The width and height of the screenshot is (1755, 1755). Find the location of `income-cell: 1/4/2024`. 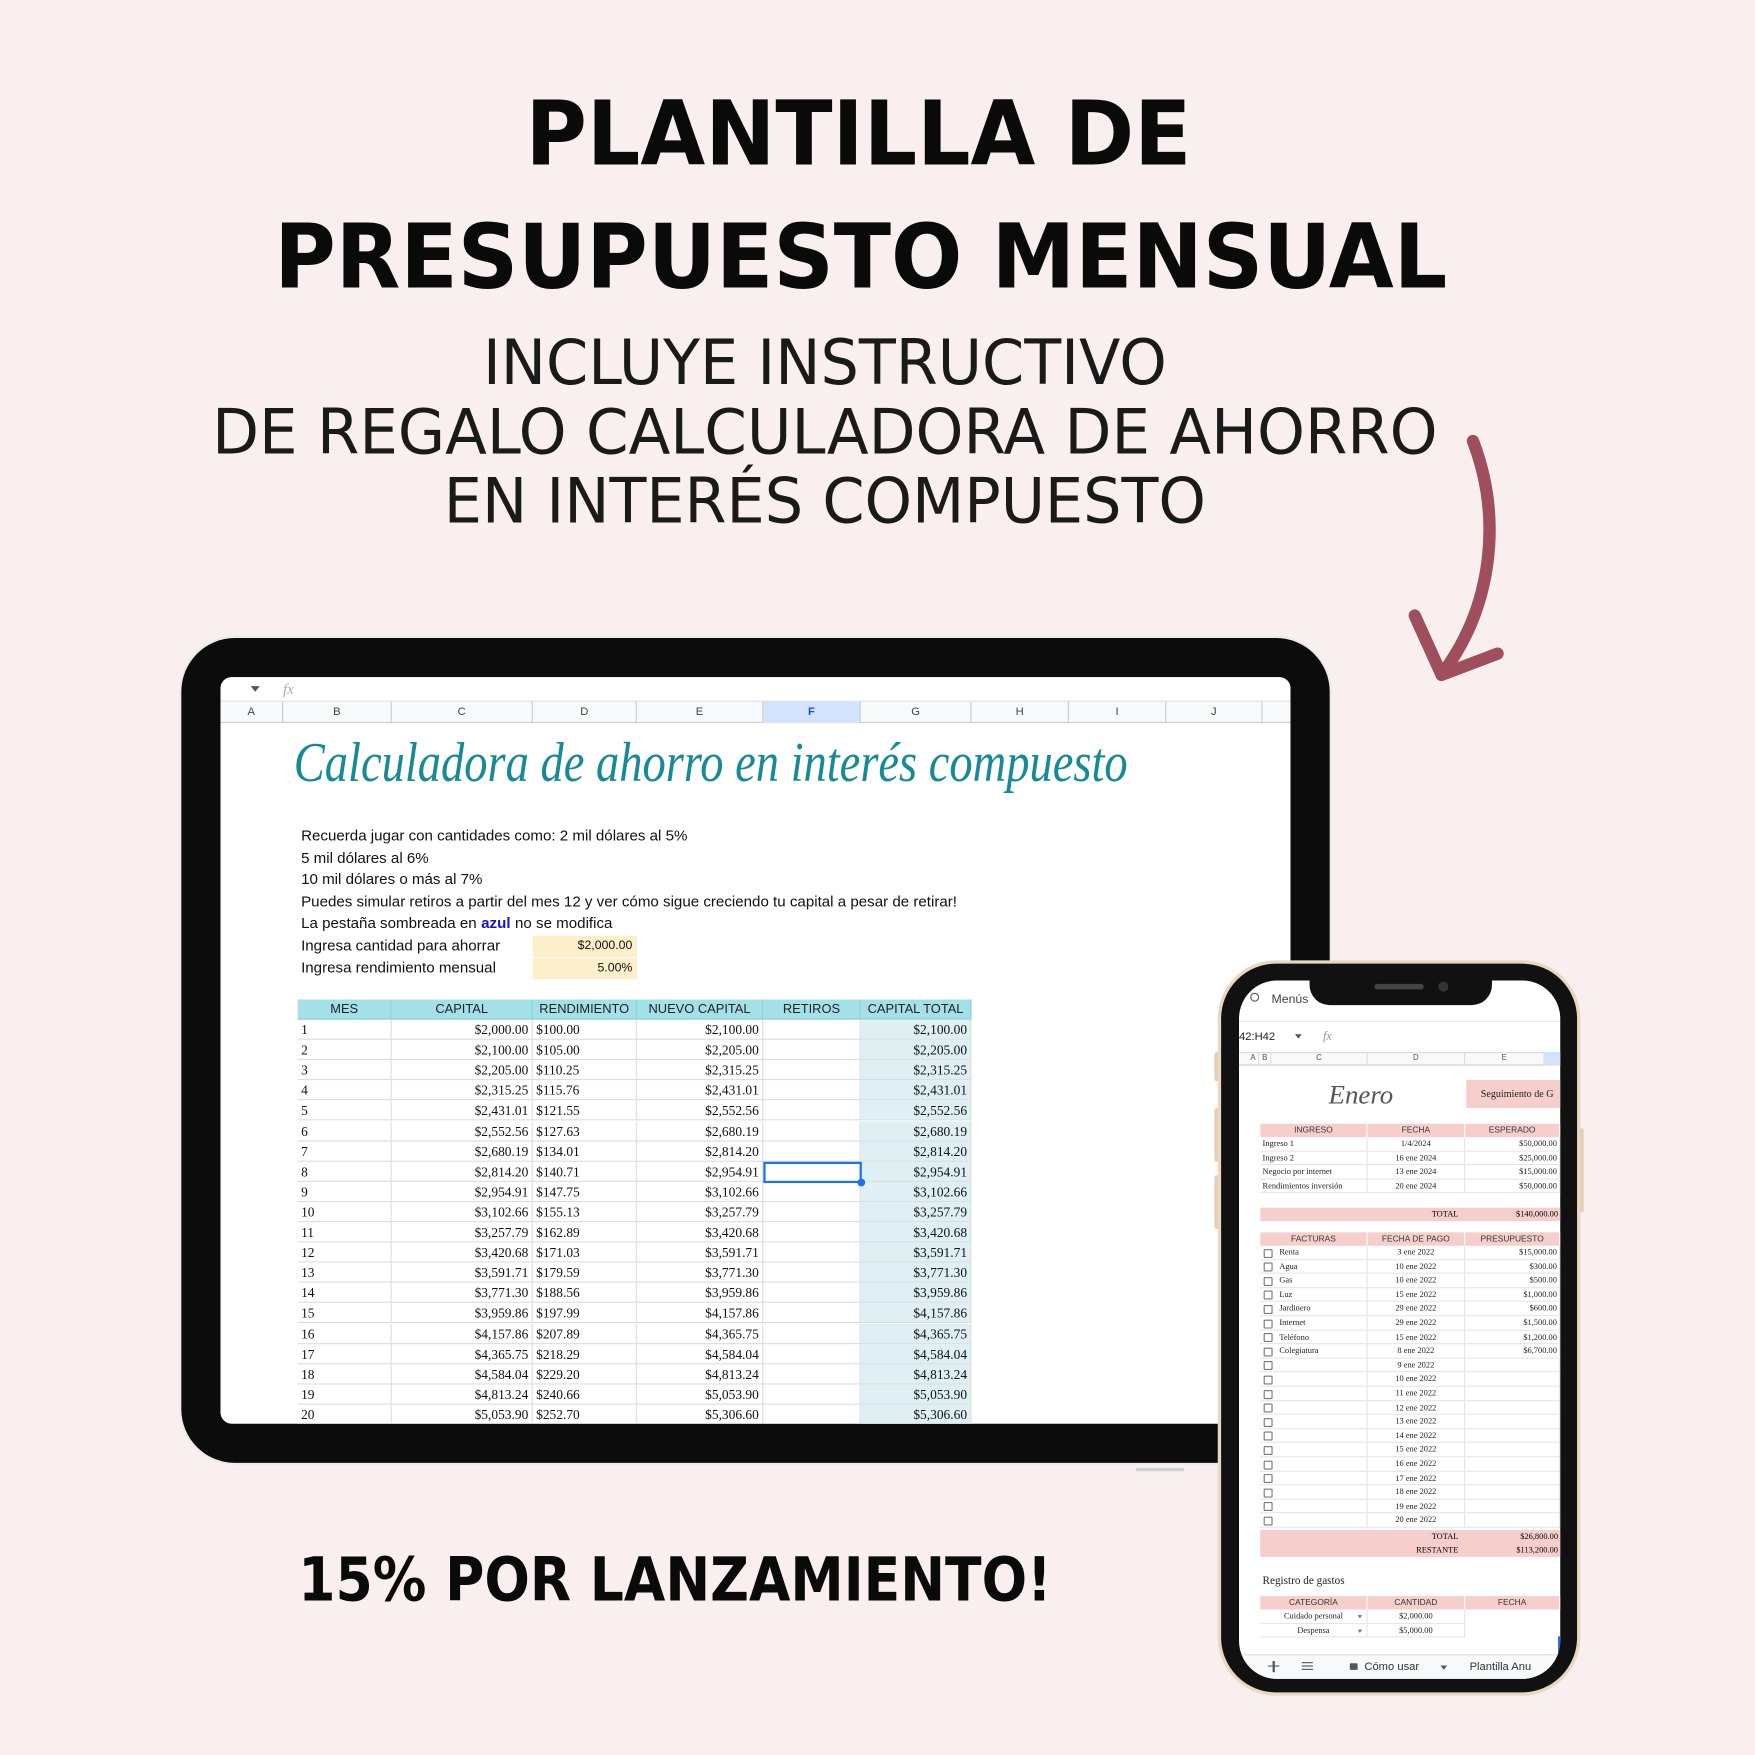

income-cell: 1/4/2024 is located at coordinates (1416, 1144).